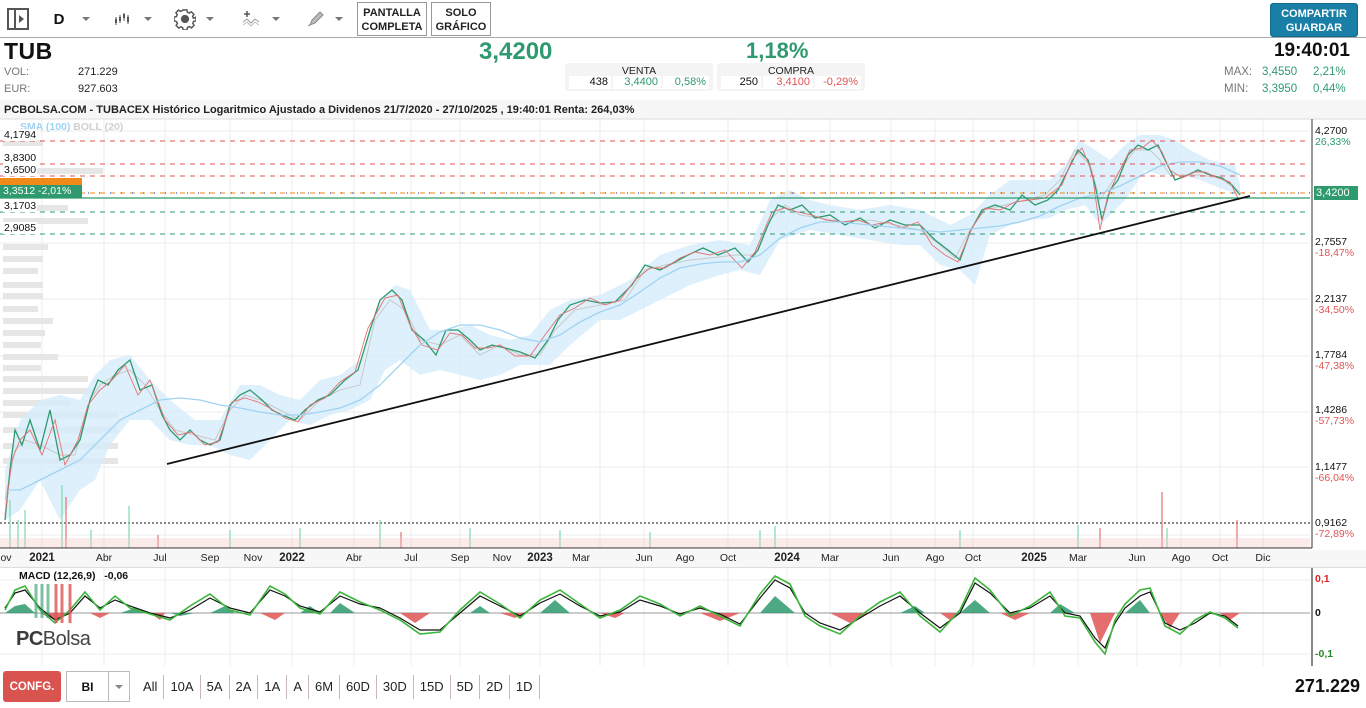 The width and height of the screenshot is (1366, 708). What do you see at coordinates (298, 687) in the screenshot?
I see `range-button-a: A` at bounding box center [298, 687].